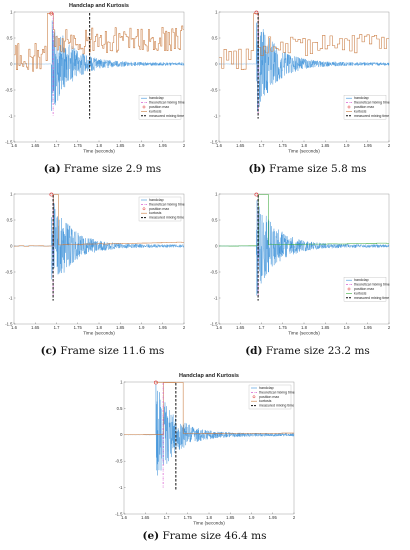 This screenshot has width=410, height=550. I want to click on y-tick-label-c: 0, so click(11, 245).